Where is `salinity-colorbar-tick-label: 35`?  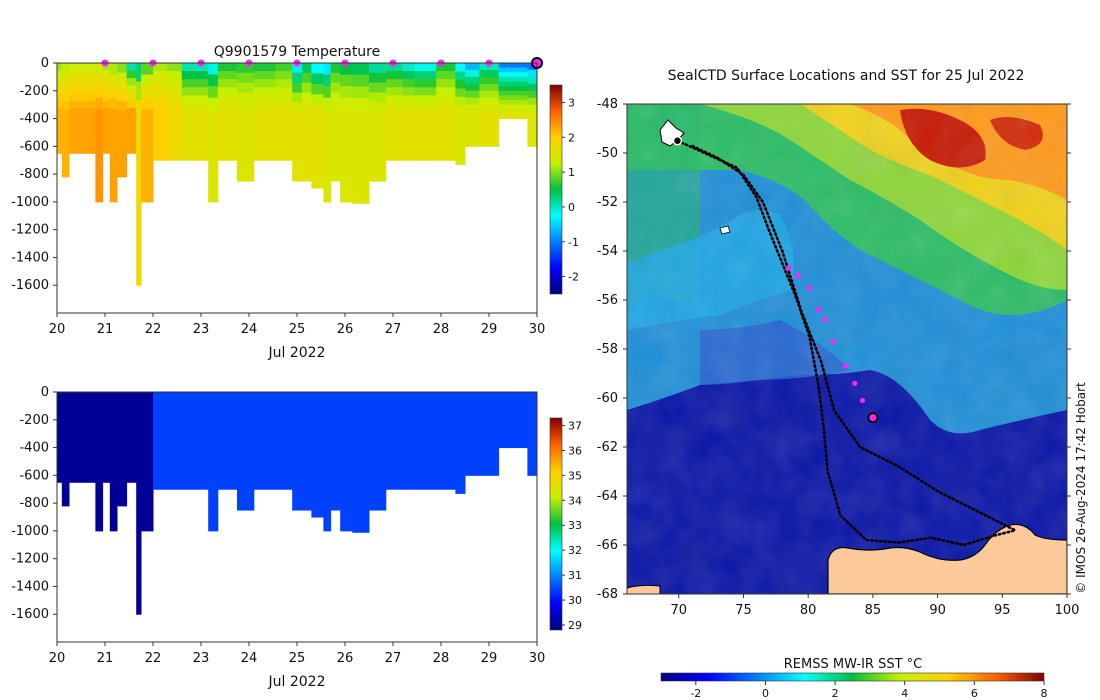
salinity-colorbar-tick-label: 35 is located at coordinates (575, 475).